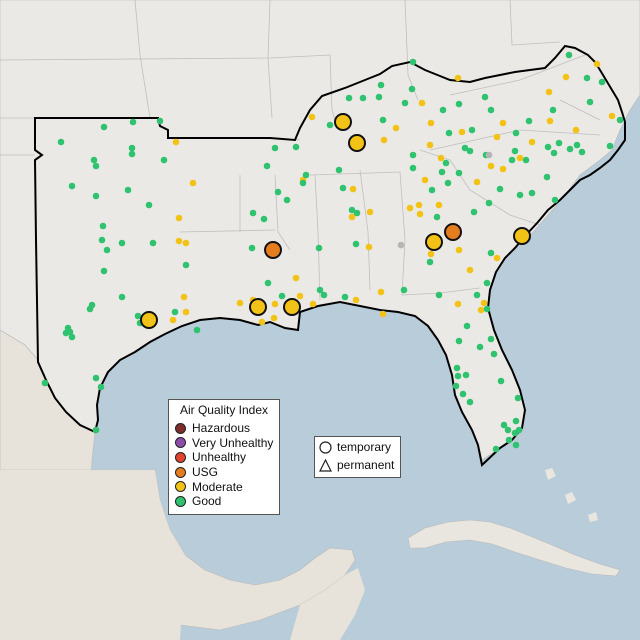 This screenshot has height=640, width=640. Describe the element at coordinates (217, 486) in the screenshot. I see `legend-label: Moderate` at that location.